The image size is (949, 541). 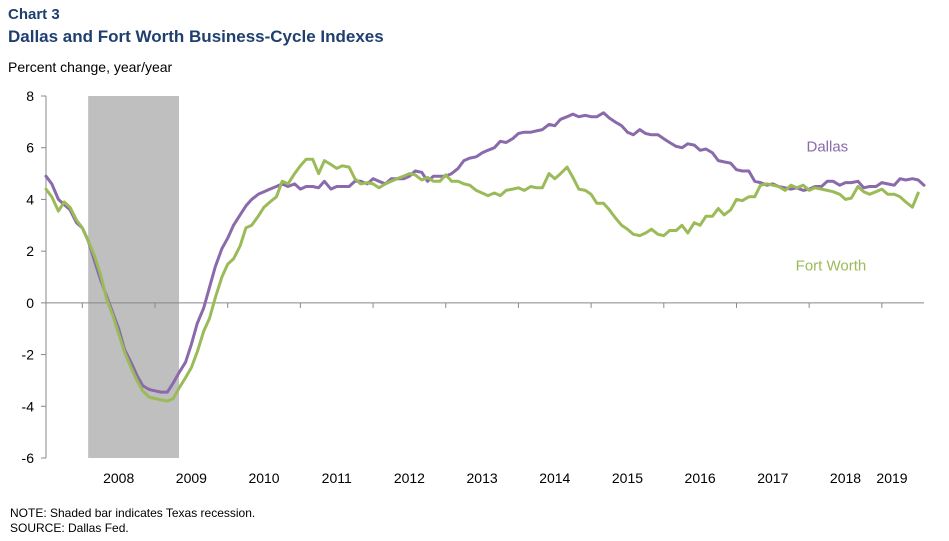 I want to click on chart-source: SOURCE: Dallas Fed., so click(x=69, y=528).